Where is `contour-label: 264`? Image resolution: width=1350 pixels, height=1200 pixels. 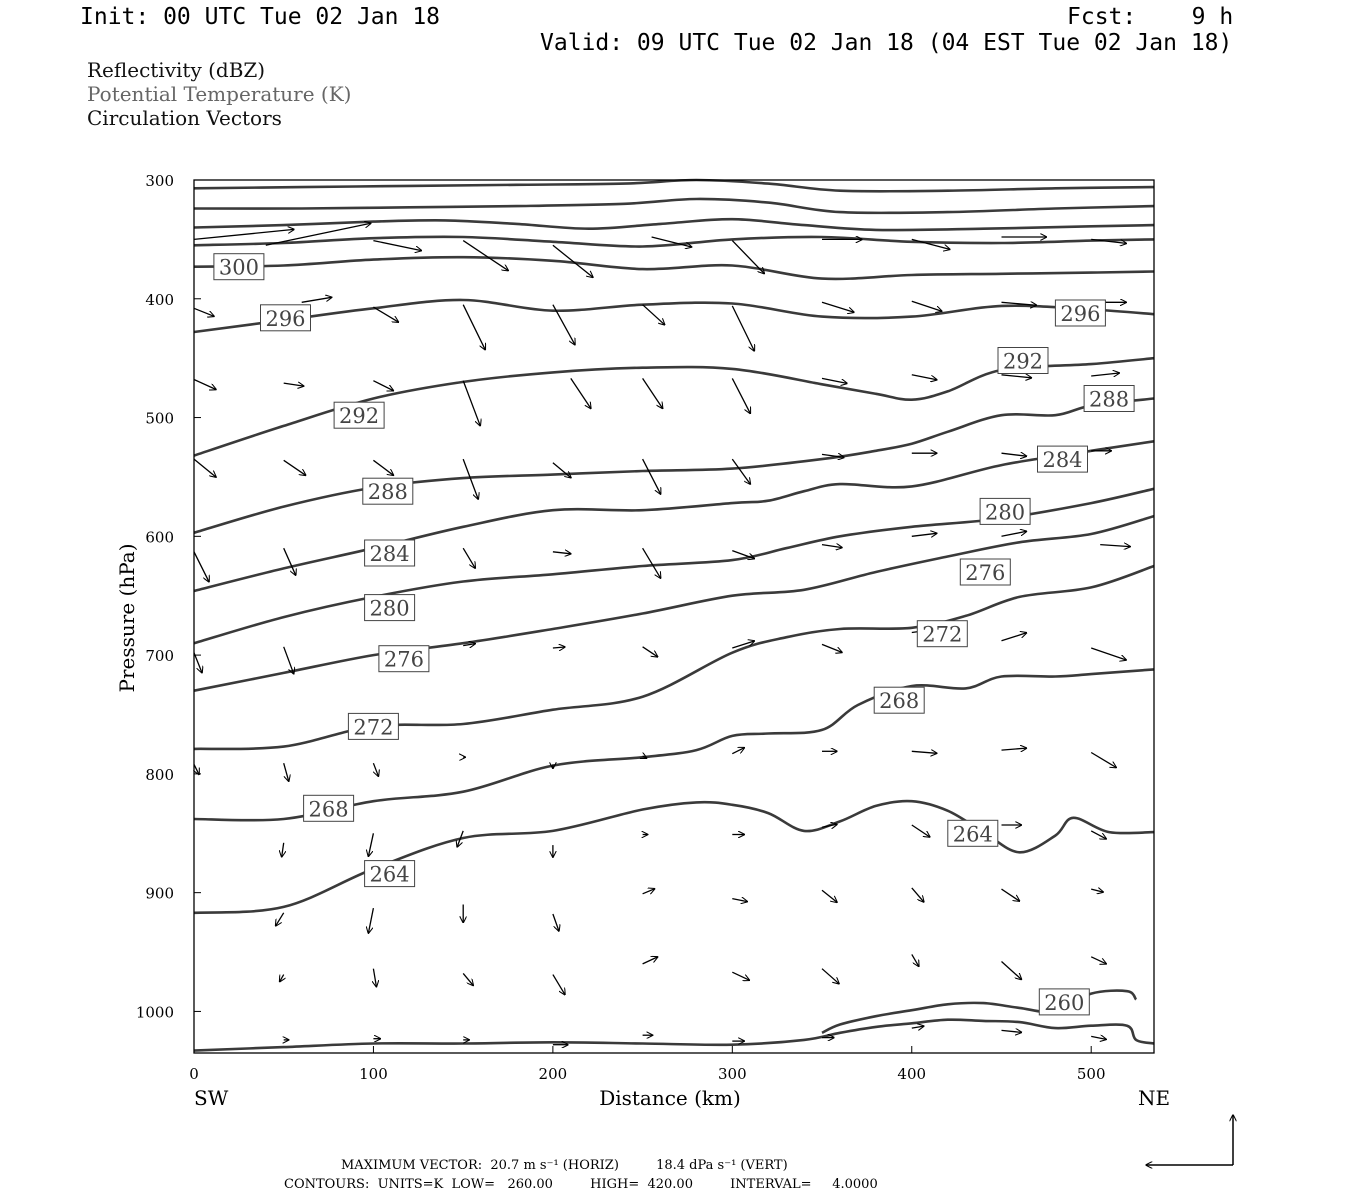 contour-label: 264 is located at coordinates (390, 874).